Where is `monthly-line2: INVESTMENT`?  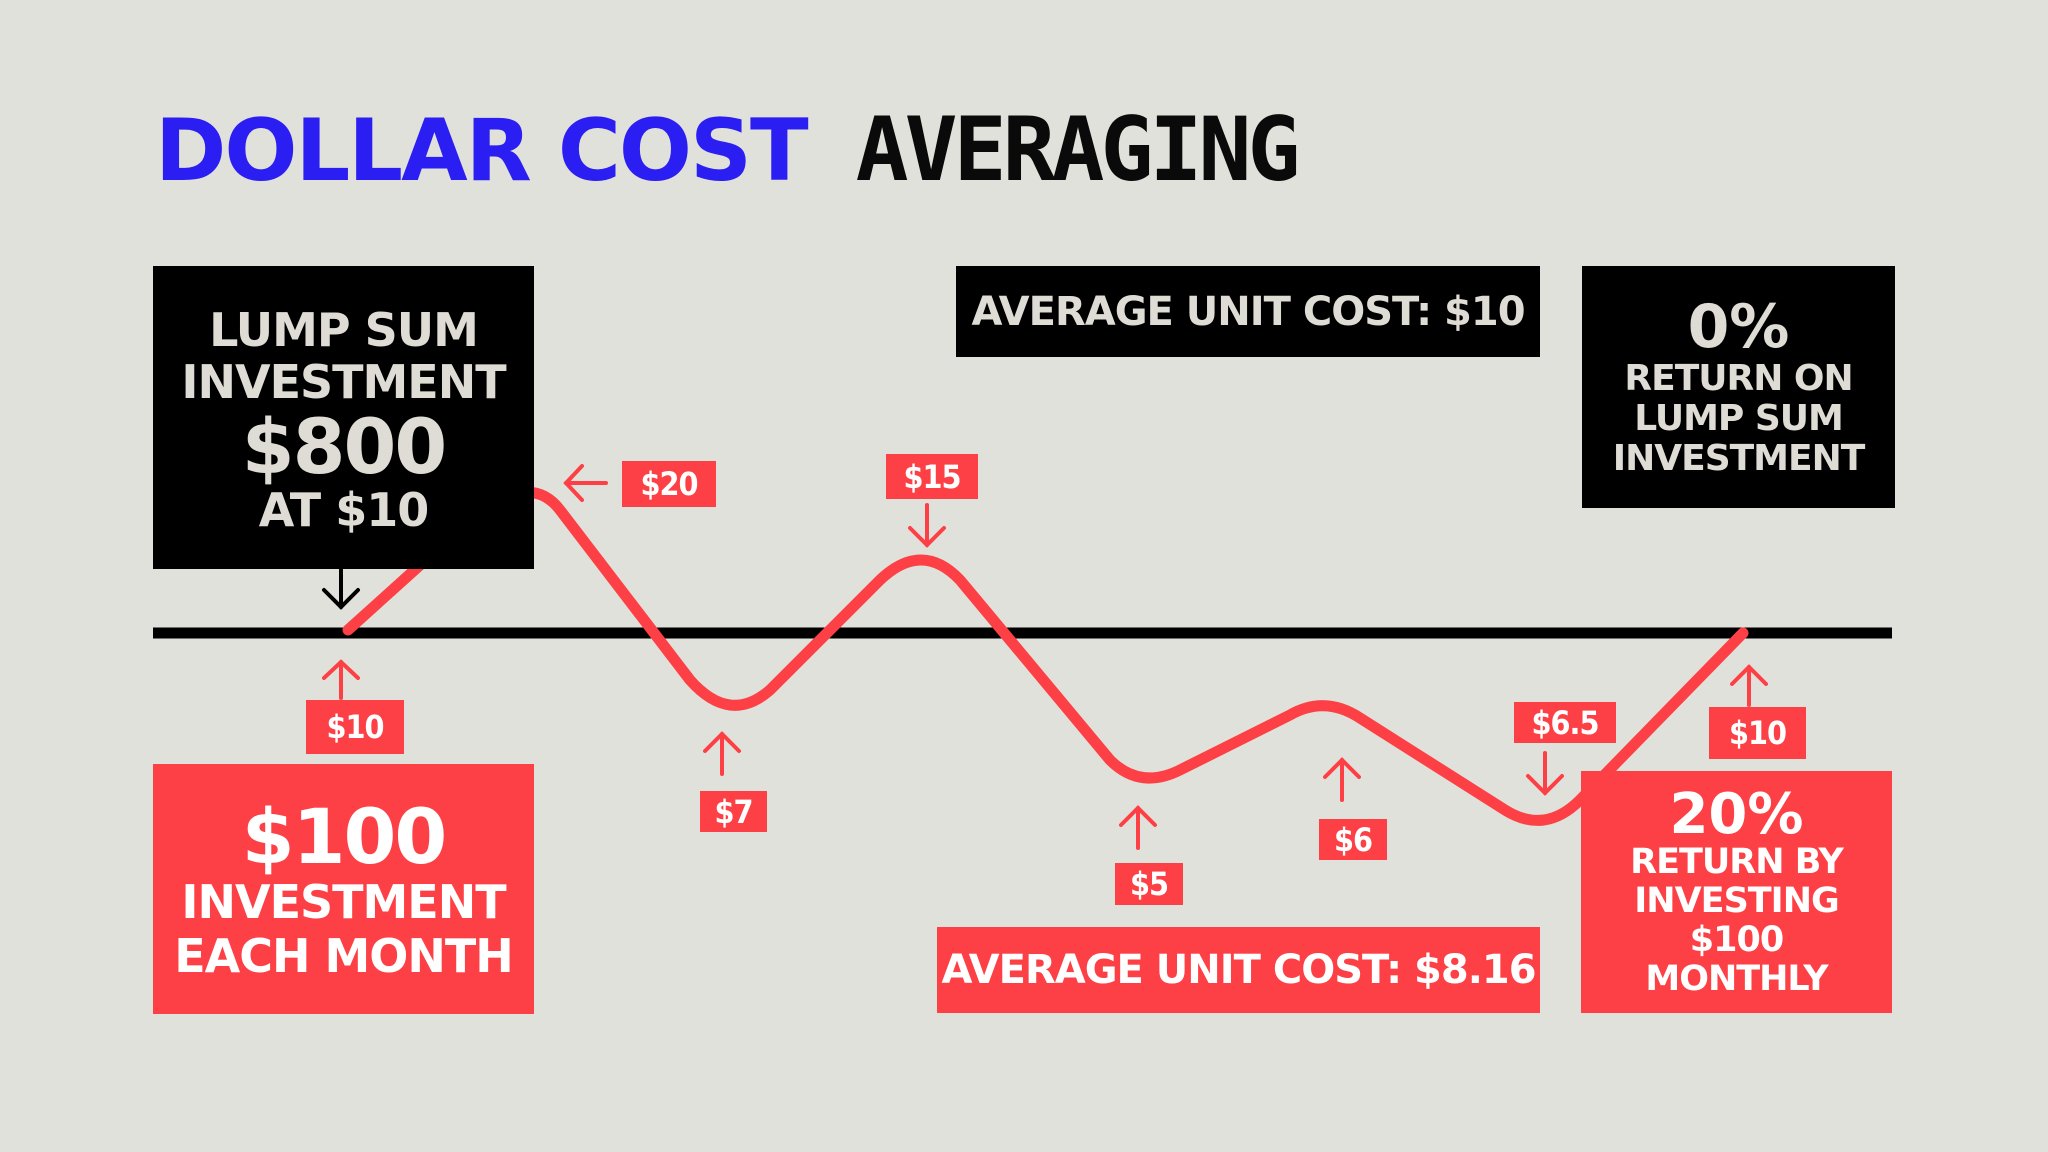 monthly-line2: INVESTMENT is located at coordinates (343, 902).